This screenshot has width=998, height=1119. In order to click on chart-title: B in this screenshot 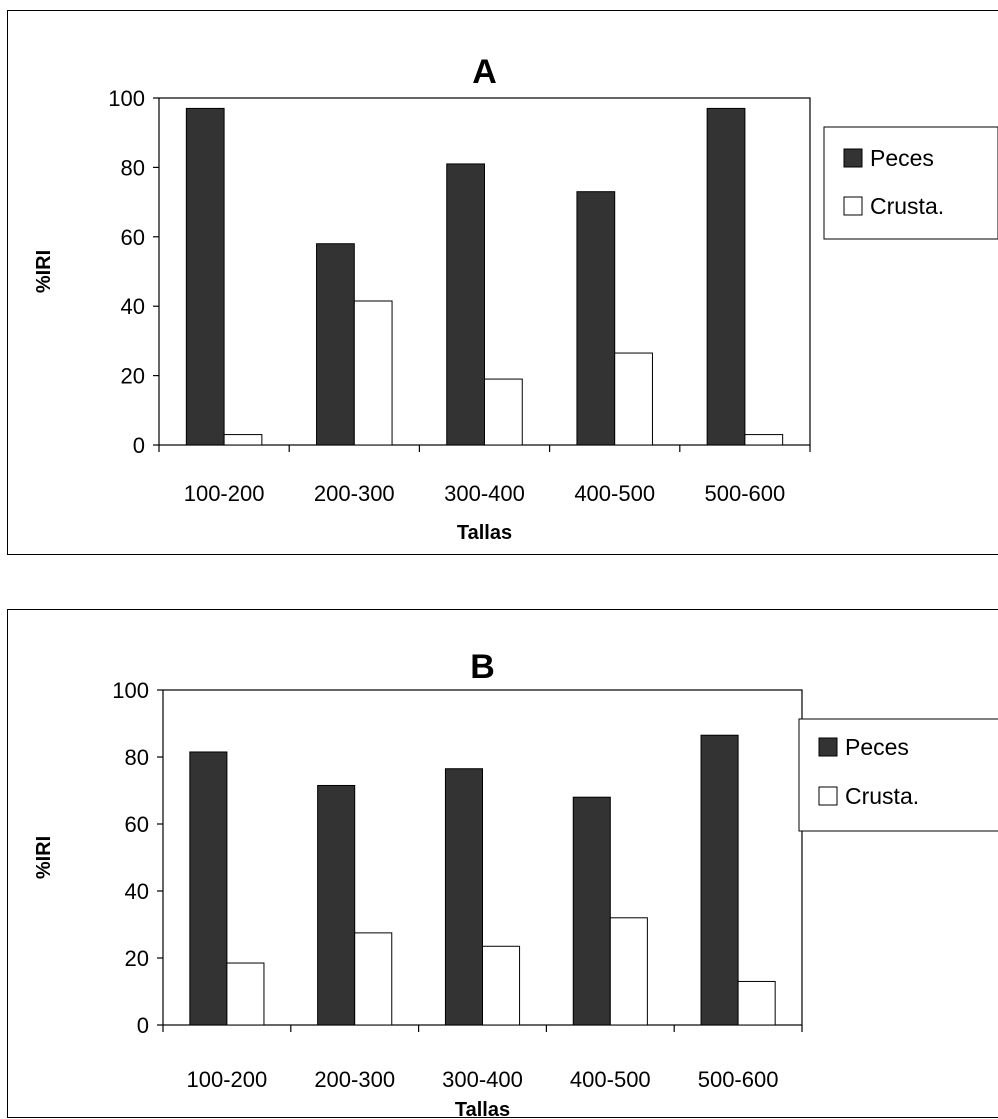, I will do `click(482, 667)`.